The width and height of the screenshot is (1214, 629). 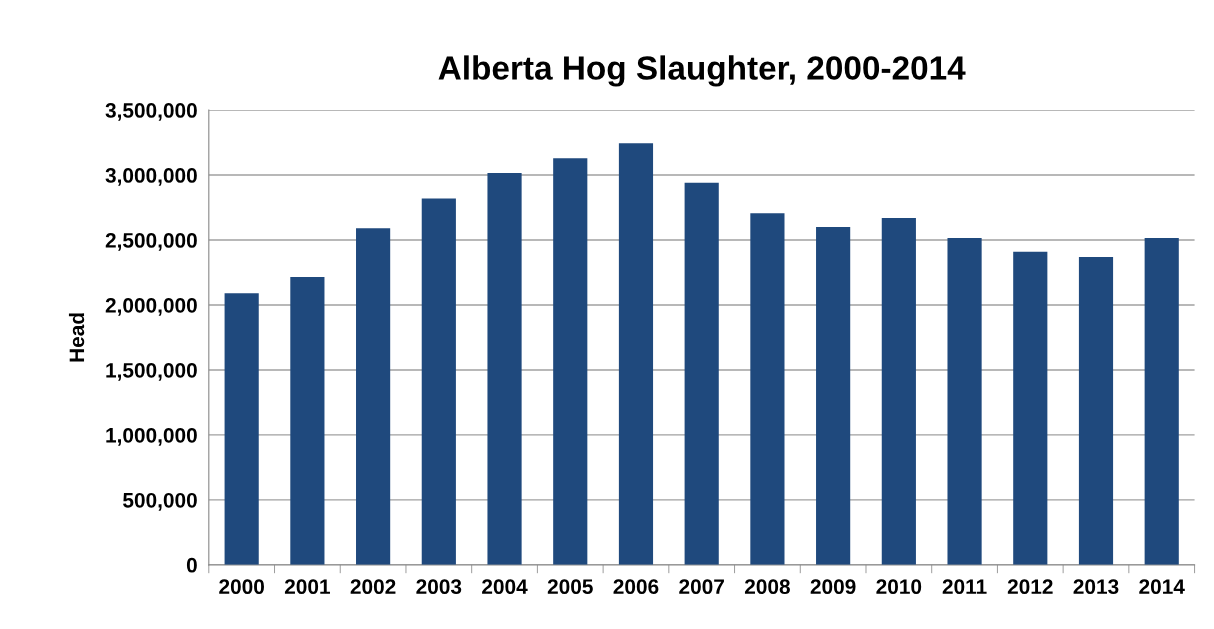 I want to click on y-tick-label: 500,000, so click(x=160, y=501).